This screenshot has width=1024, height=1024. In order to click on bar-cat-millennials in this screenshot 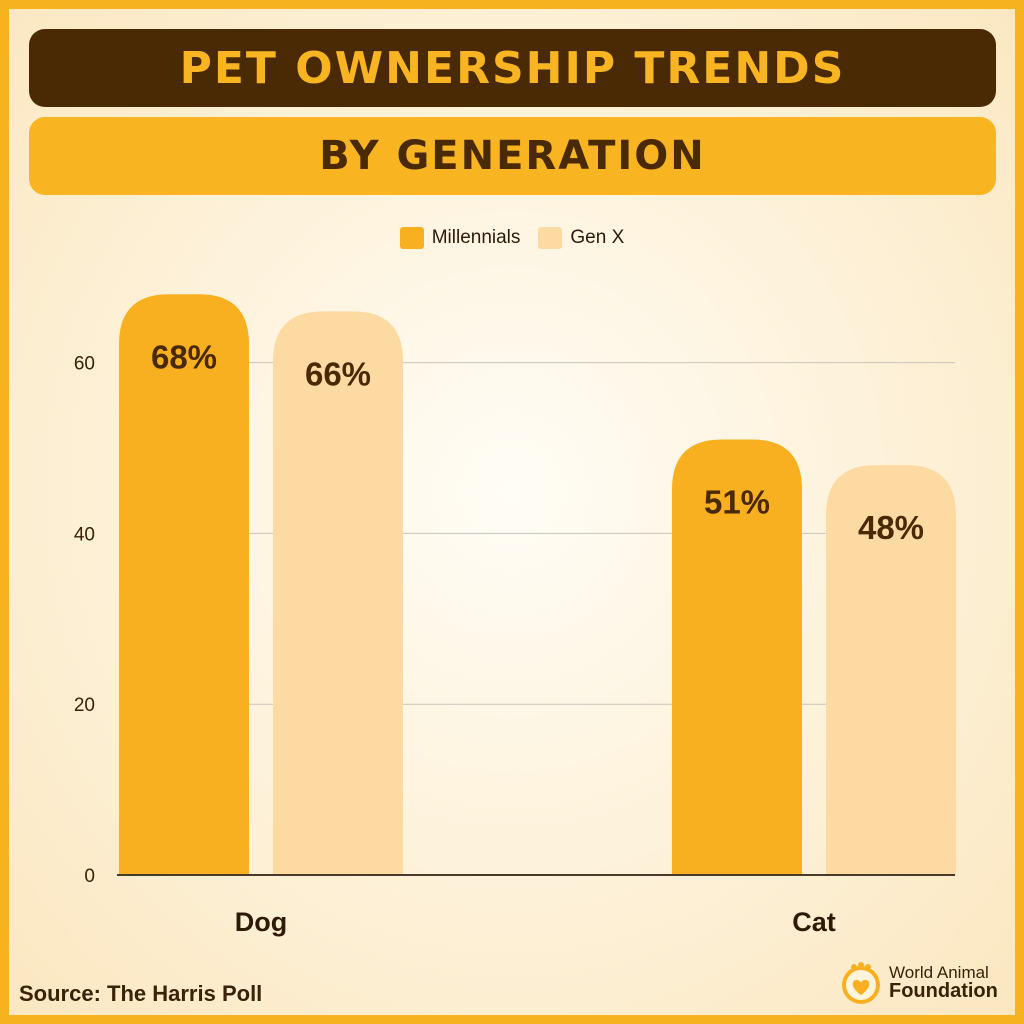, I will do `click(737, 657)`.